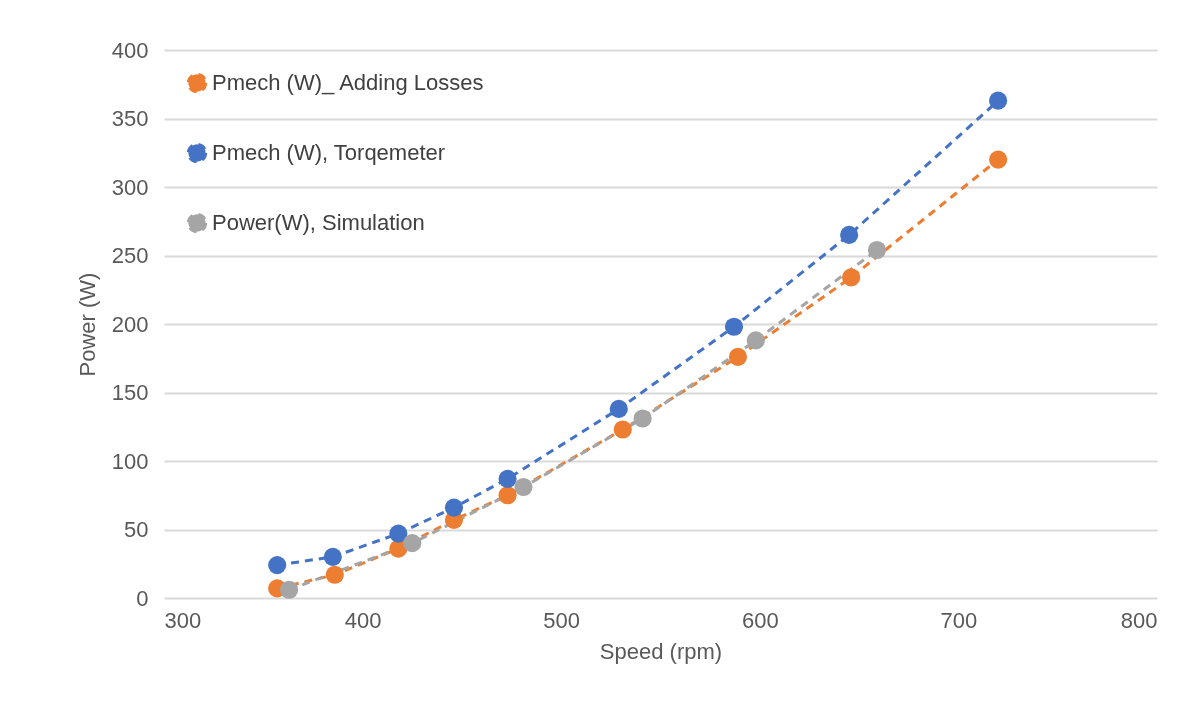  Describe the element at coordinates (130, 255) in the screenshot. I see `y-tick-label: 250` at that location.